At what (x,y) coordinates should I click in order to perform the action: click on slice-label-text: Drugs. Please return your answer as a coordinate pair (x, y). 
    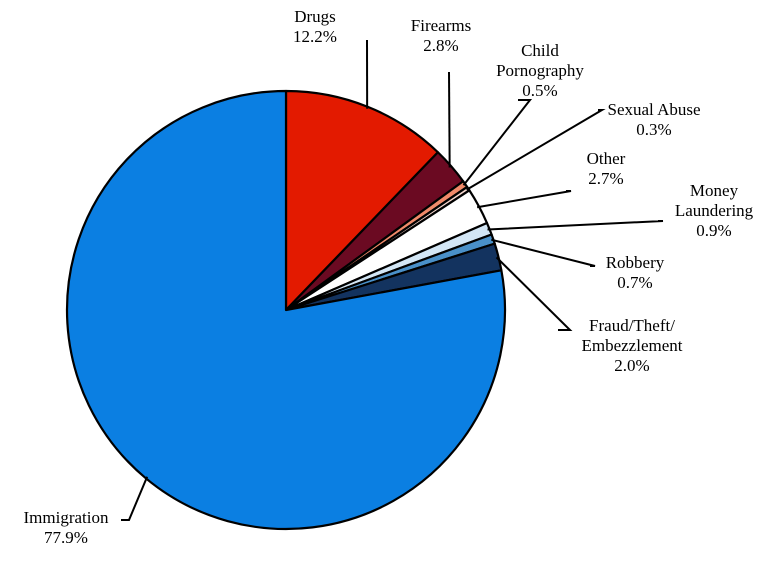
    Looking at the image, I should click on (315, 16).